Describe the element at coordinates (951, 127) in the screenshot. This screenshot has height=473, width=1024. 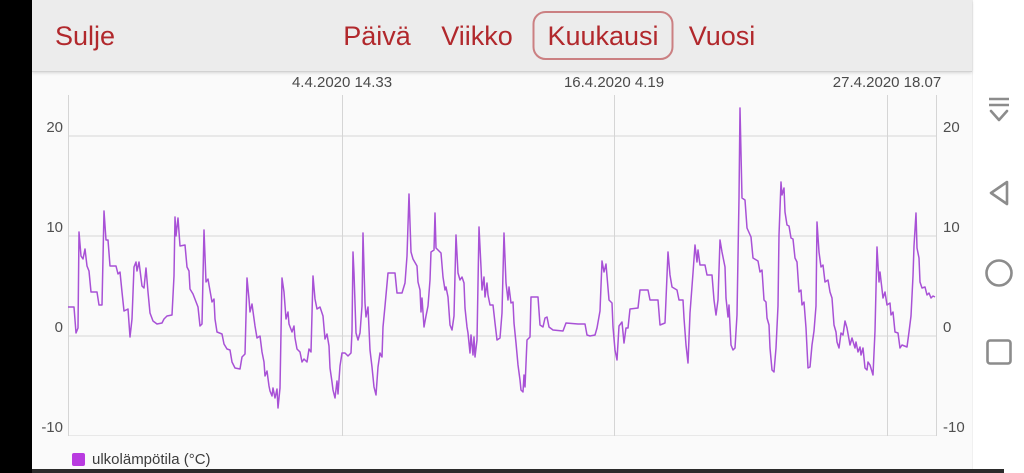
I see `y-axis-tick-label-right: 20` at that location.